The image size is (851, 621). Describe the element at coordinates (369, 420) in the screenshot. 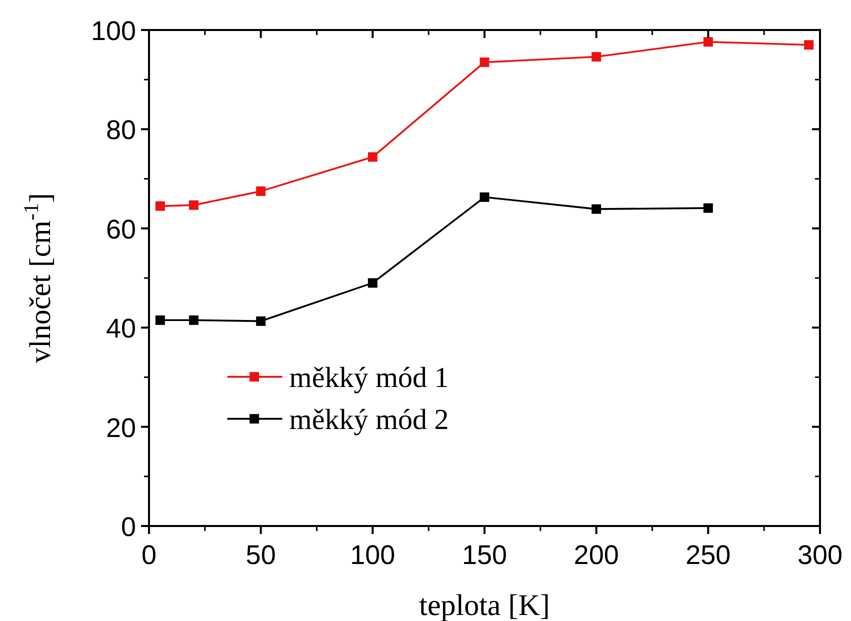

I see `legend-label: měkký mód 2` at that location.